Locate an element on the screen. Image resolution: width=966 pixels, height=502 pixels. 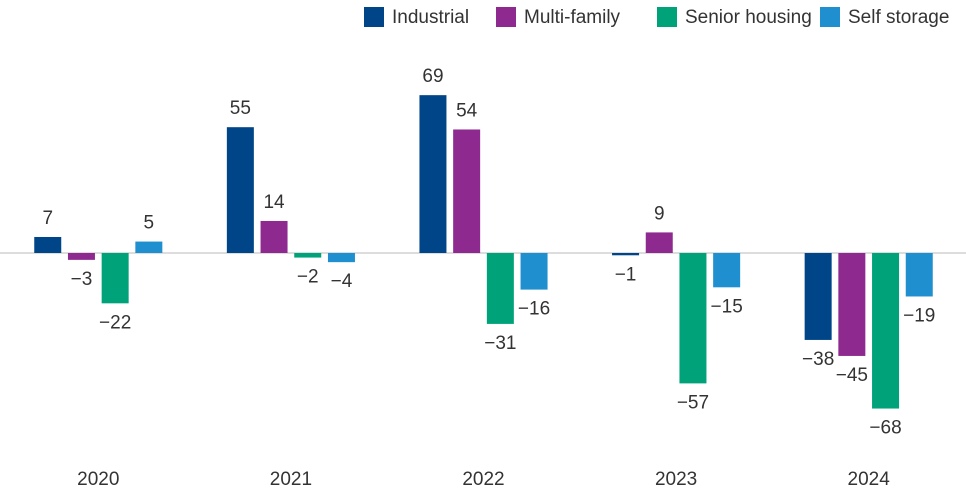
value-label: 55 is located at coordinates (240, 108).